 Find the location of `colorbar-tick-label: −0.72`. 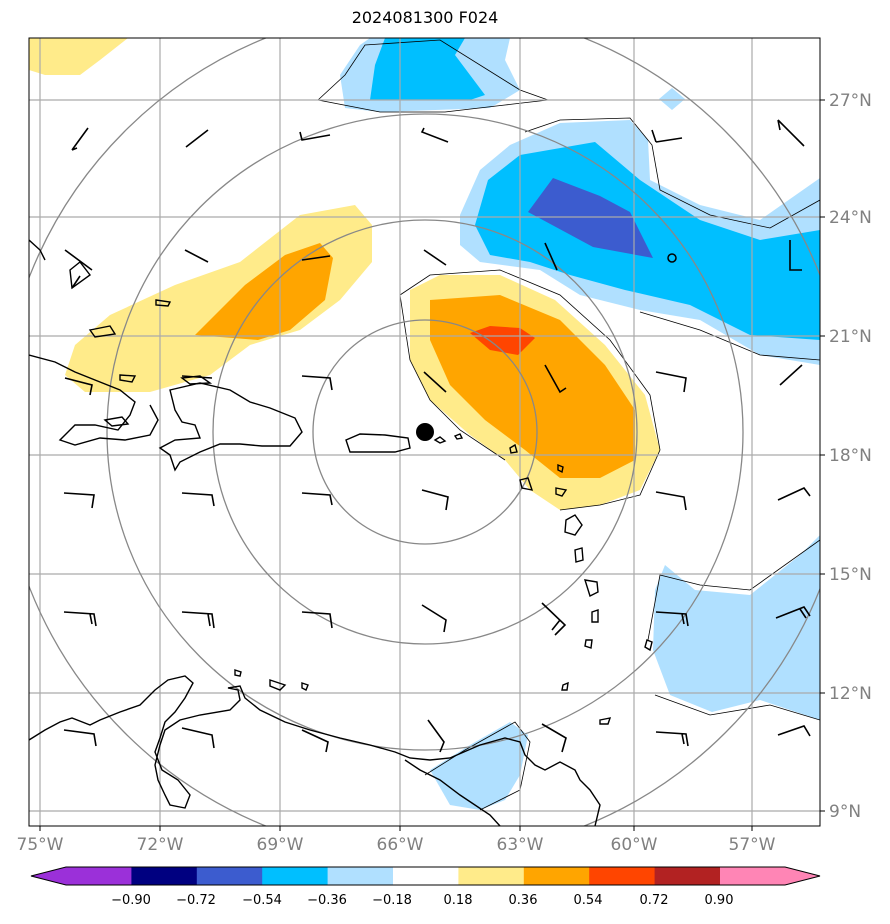

colorbar-tick-label: −0.72 is located at coordinates (196, 900).